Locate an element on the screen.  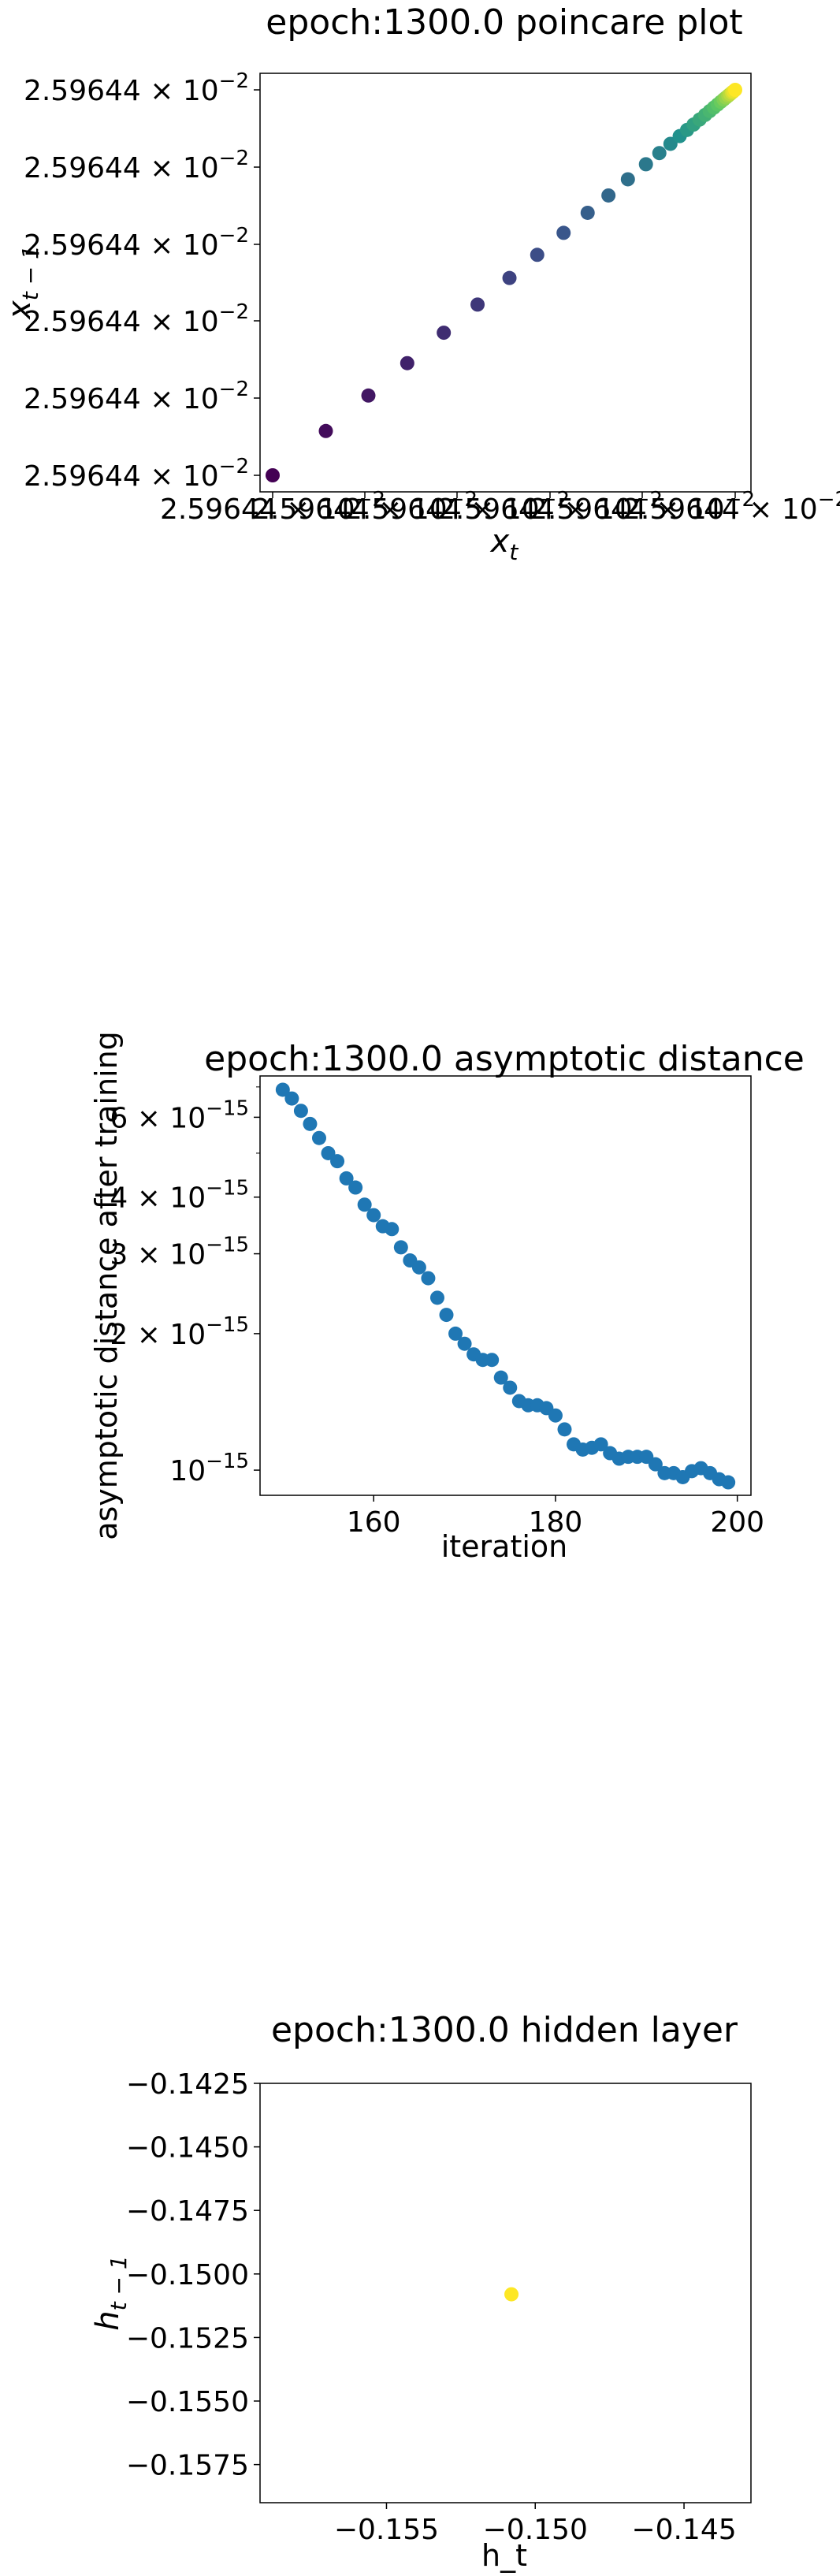
hidden-layer-y-tick-label: −0.1475 is located at coordinates (187, 2211).